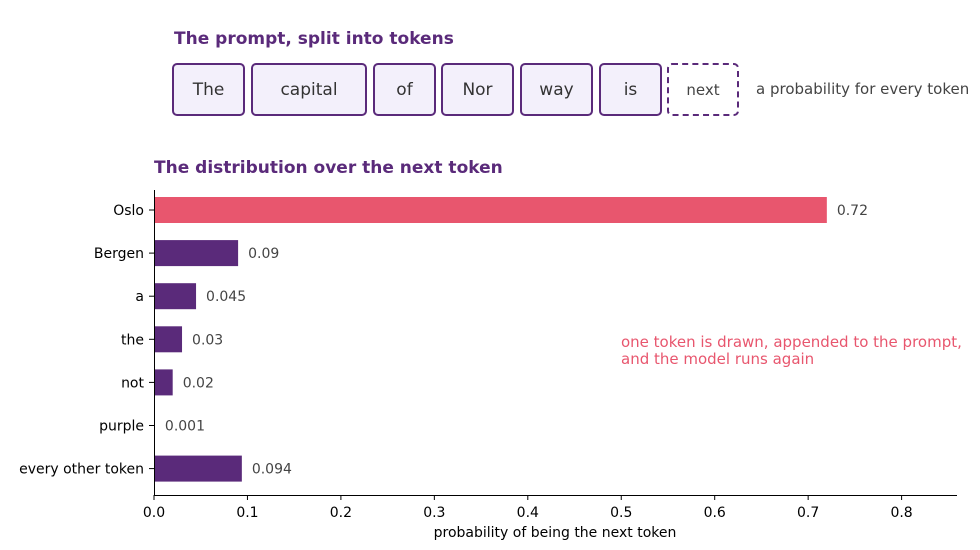 The image size is (980, 550). I want to click on bar-value-label: 0.03, so click(207, 340).